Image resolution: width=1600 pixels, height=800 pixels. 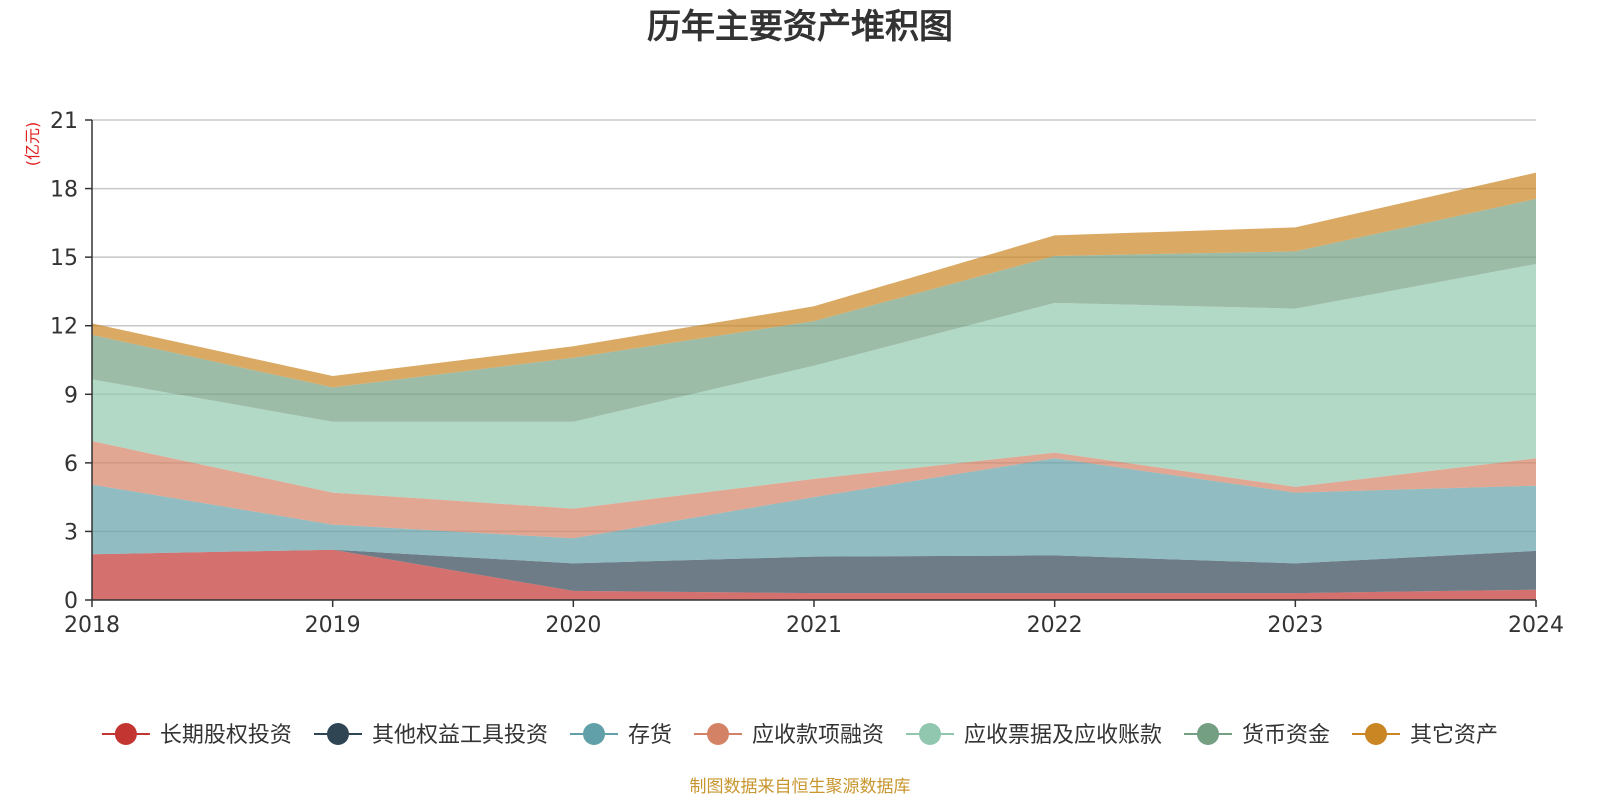 What do you see at coordinates (71, 601) in the screenshot?
I see `y-tick-label: 0` at bounding box center [71, 601].